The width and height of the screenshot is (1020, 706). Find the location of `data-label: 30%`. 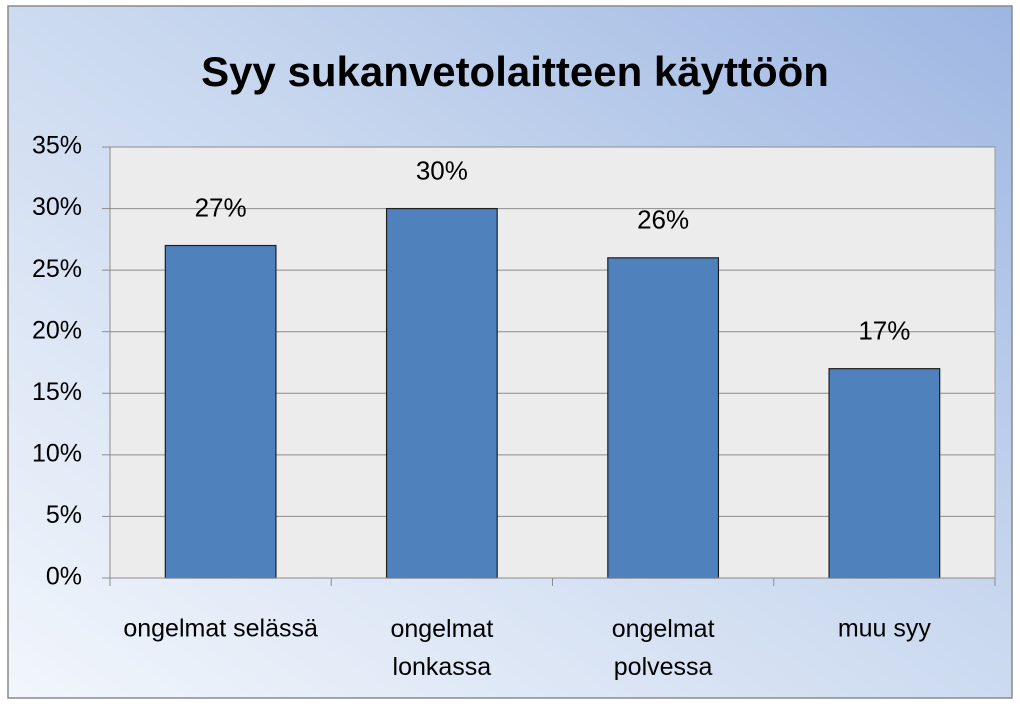

data-label: 30% is located at coordinates (442, 170).